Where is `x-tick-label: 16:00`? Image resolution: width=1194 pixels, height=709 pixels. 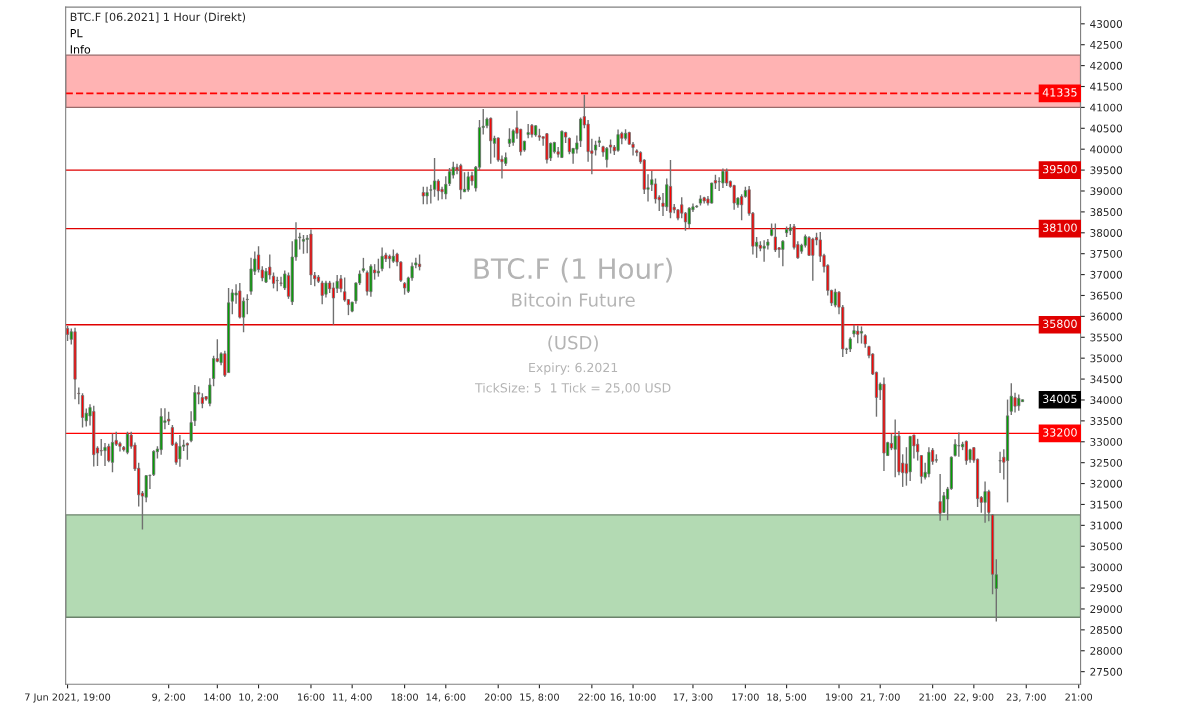 x-tick-label: 16:00 is located at coordinates (311, 697).